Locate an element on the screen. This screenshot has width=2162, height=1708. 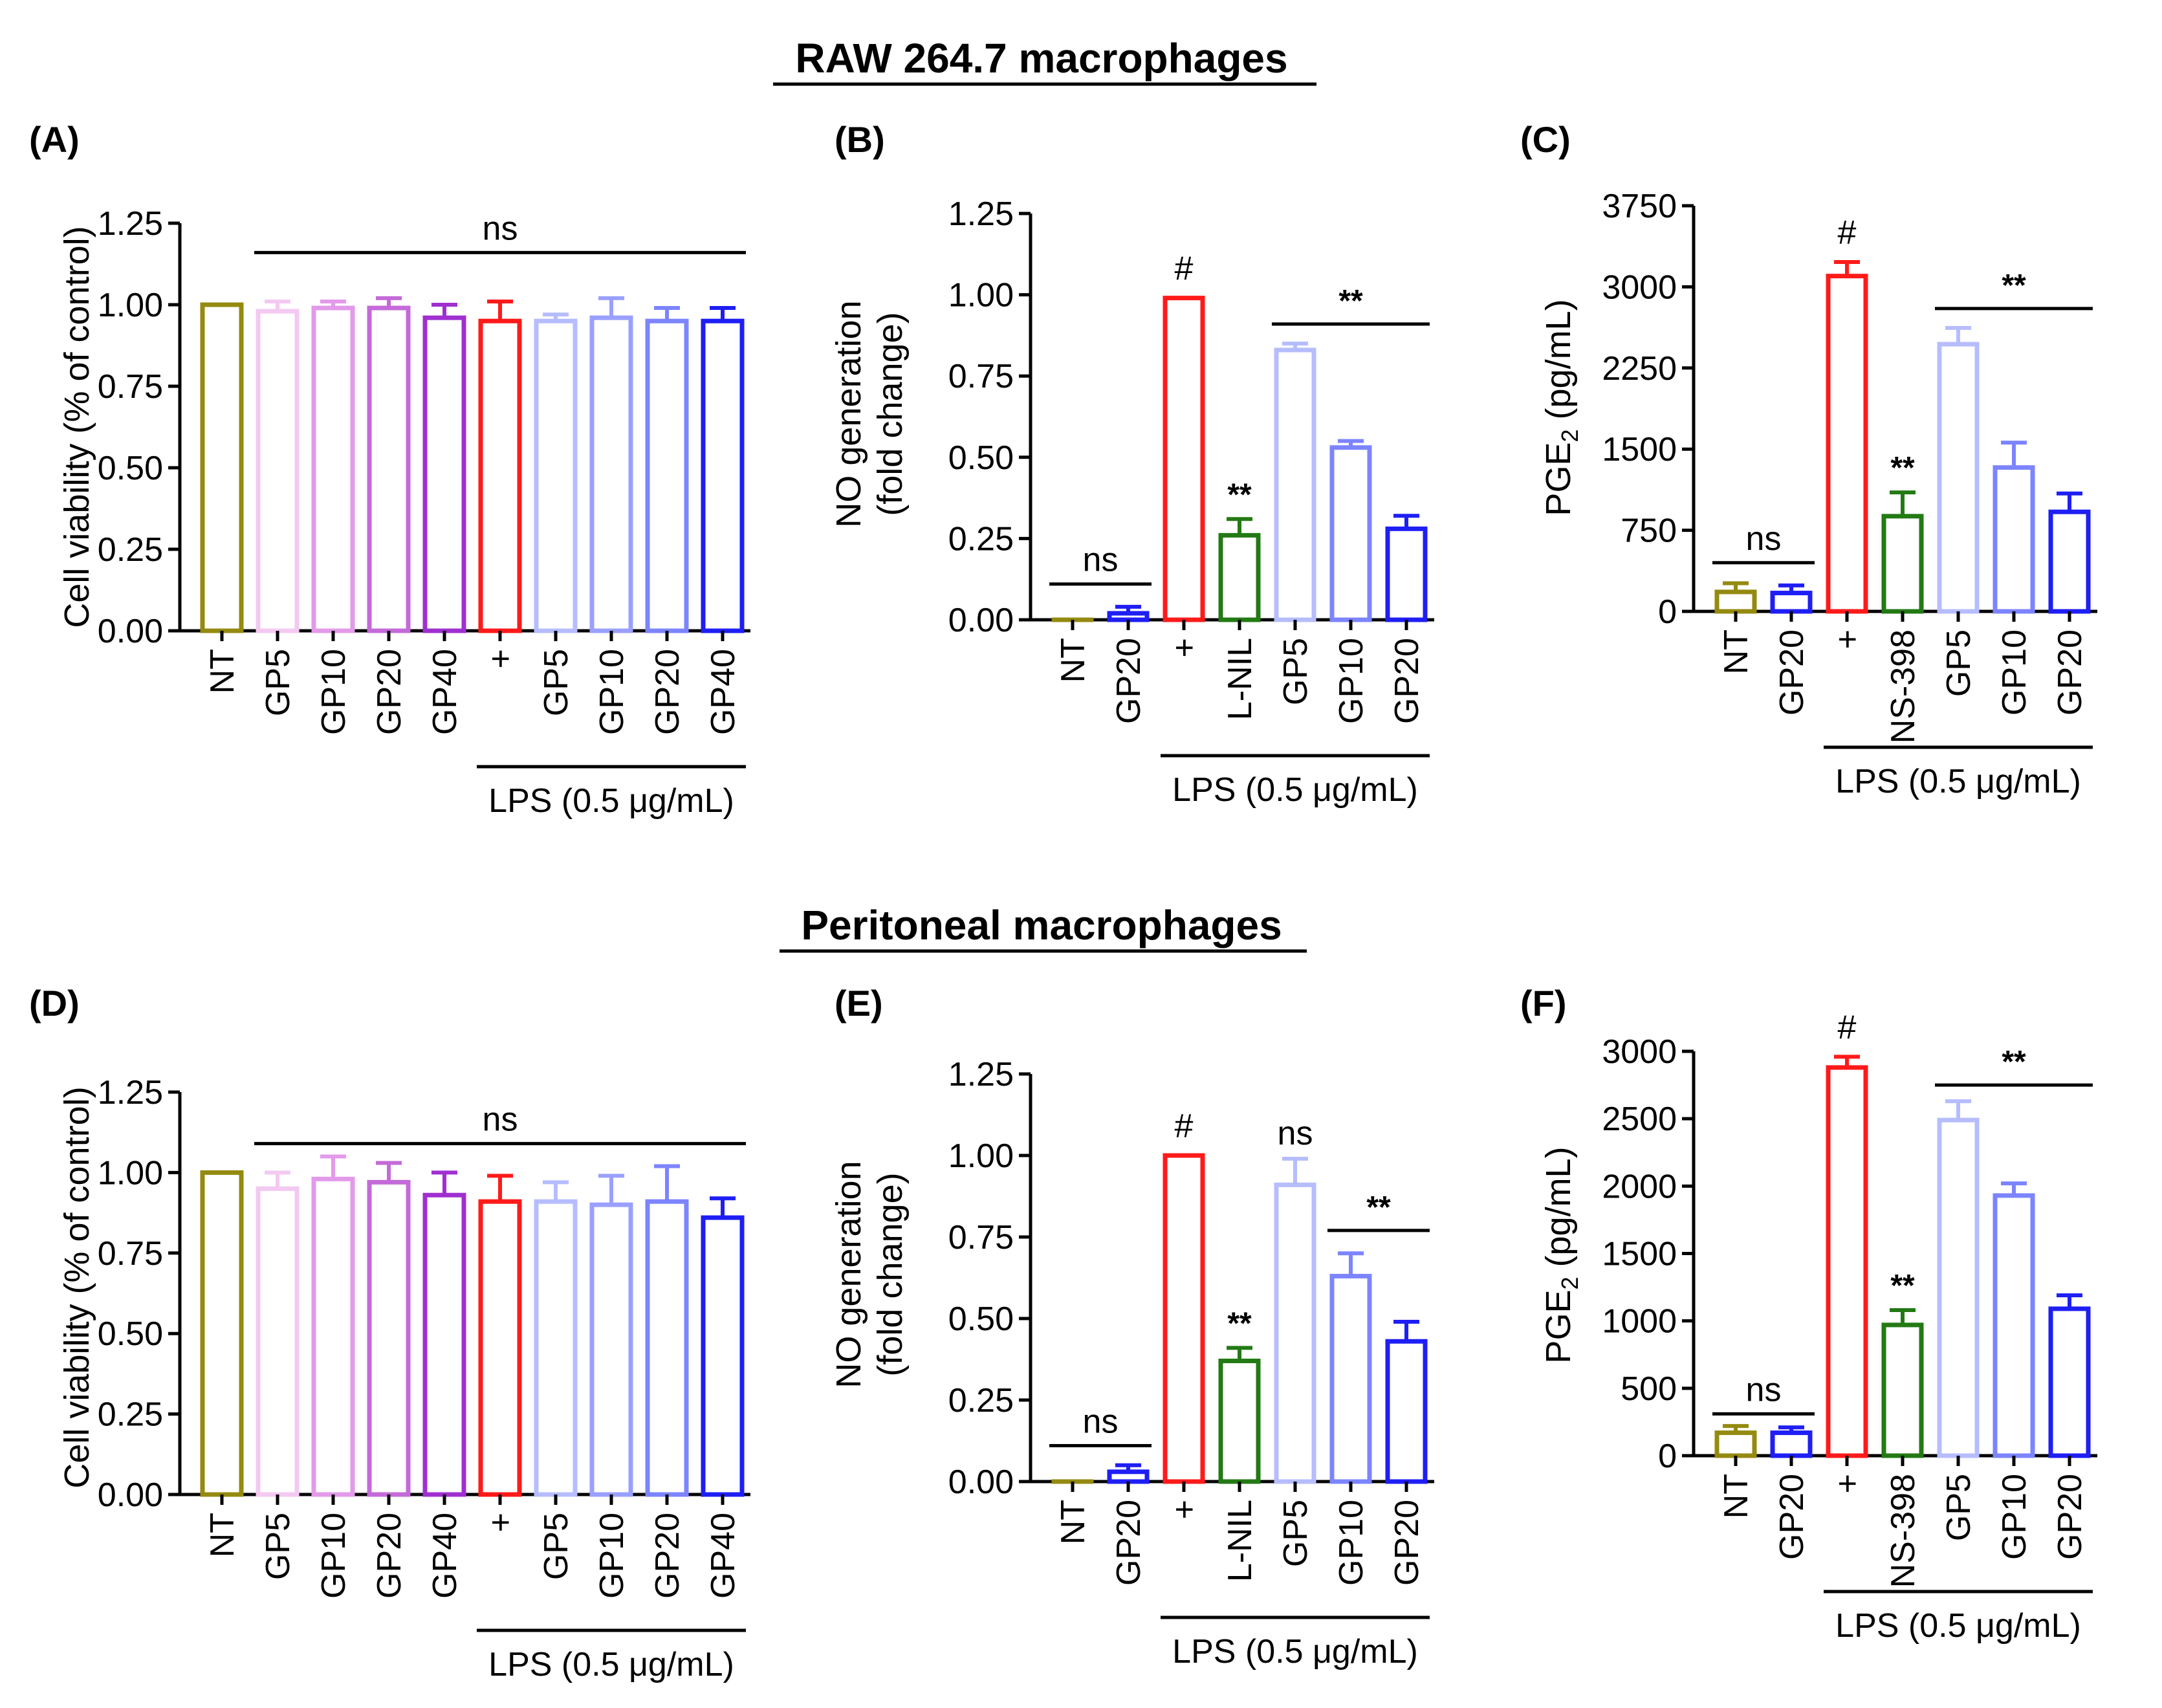
section-title-peritoneal: Peritoneal macrophages is located at coordinates (1041, 925).